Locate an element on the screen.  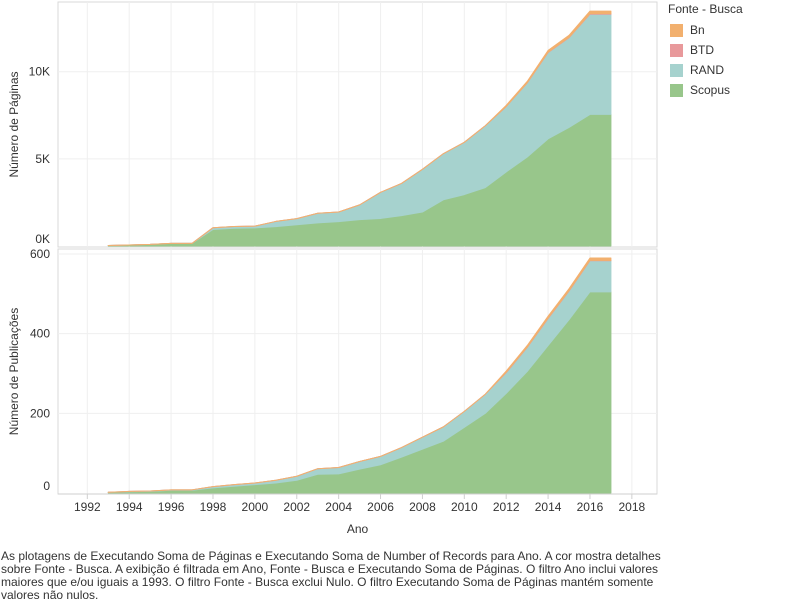
x-tick-label: 2000 is located at coordinates (255, 507).